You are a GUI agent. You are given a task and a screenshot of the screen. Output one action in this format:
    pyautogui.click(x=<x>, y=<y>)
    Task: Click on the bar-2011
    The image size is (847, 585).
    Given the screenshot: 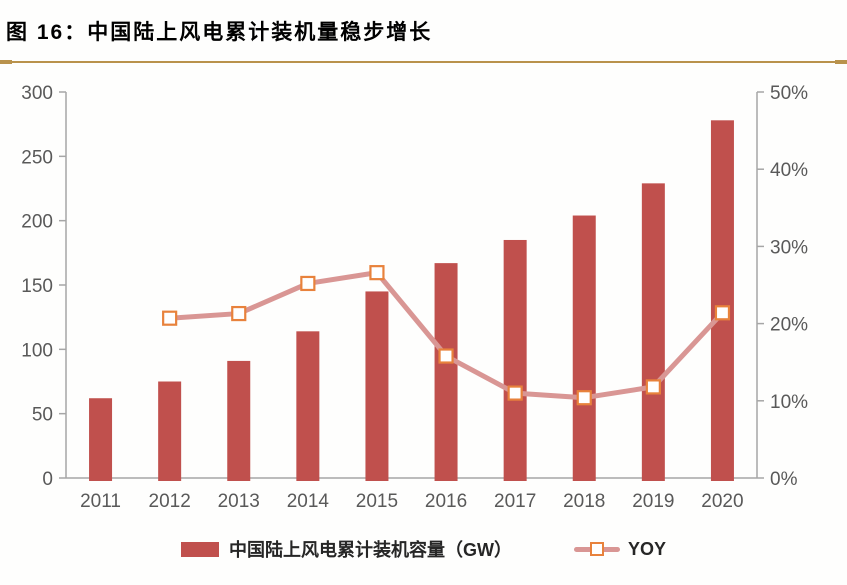 What is the action you would take?
    pyautogui.click(x=101, y=439)
    